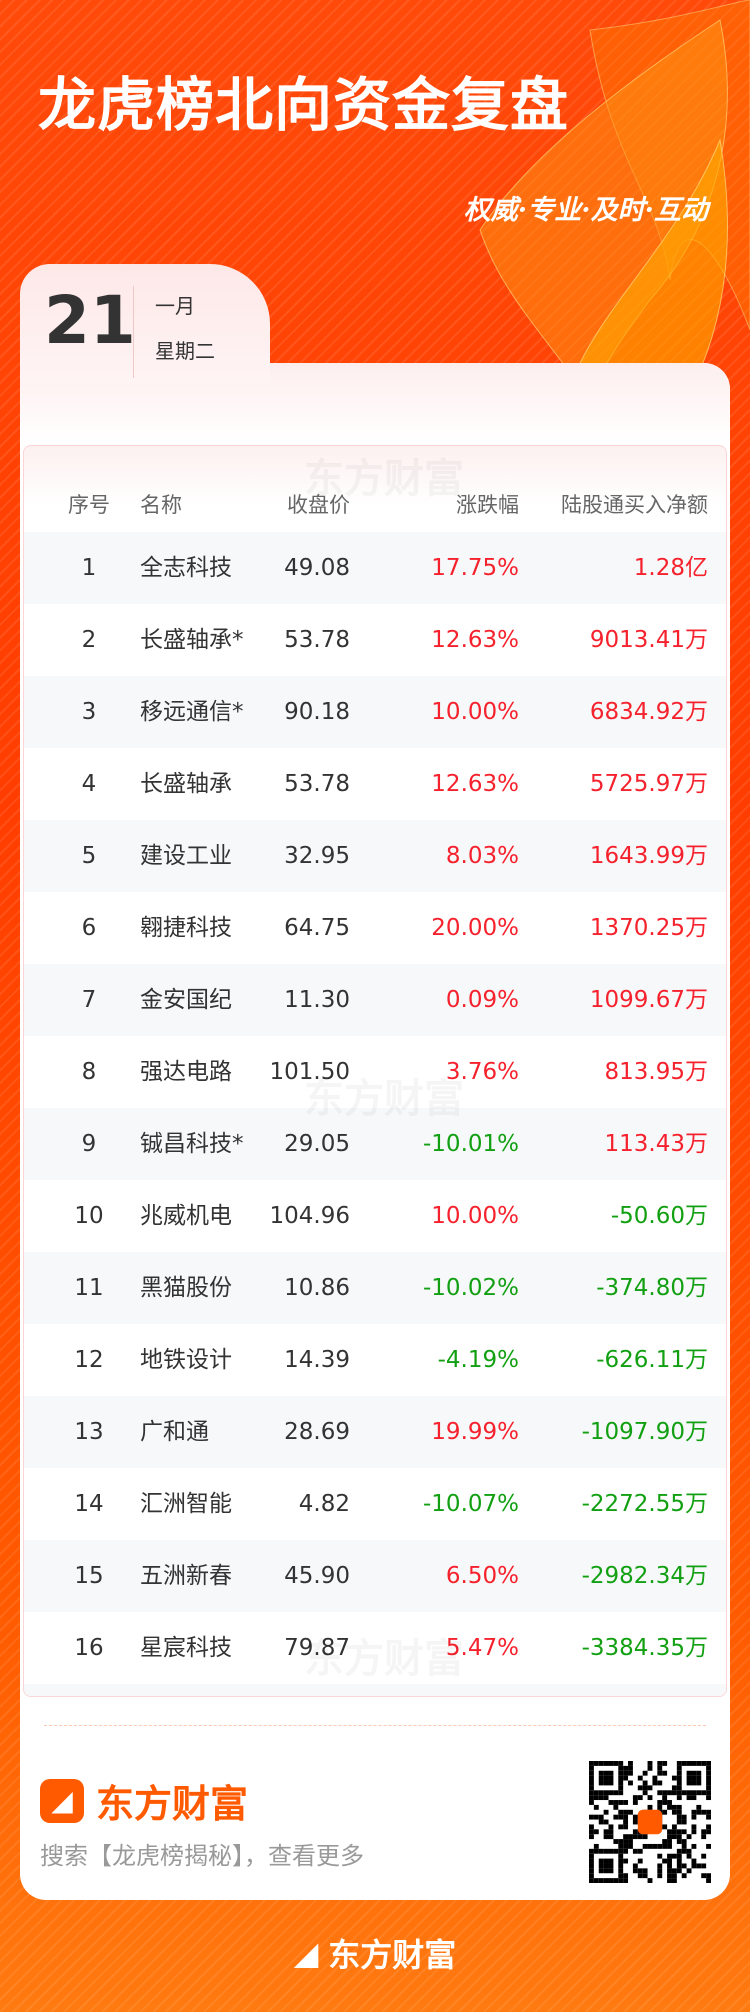 This screenshot has height=2012, width=750. What do you see at coordinates (174, 1432) in the screenshot?
I see `stock-name: 广和通` at bounding box center [174, 1432].